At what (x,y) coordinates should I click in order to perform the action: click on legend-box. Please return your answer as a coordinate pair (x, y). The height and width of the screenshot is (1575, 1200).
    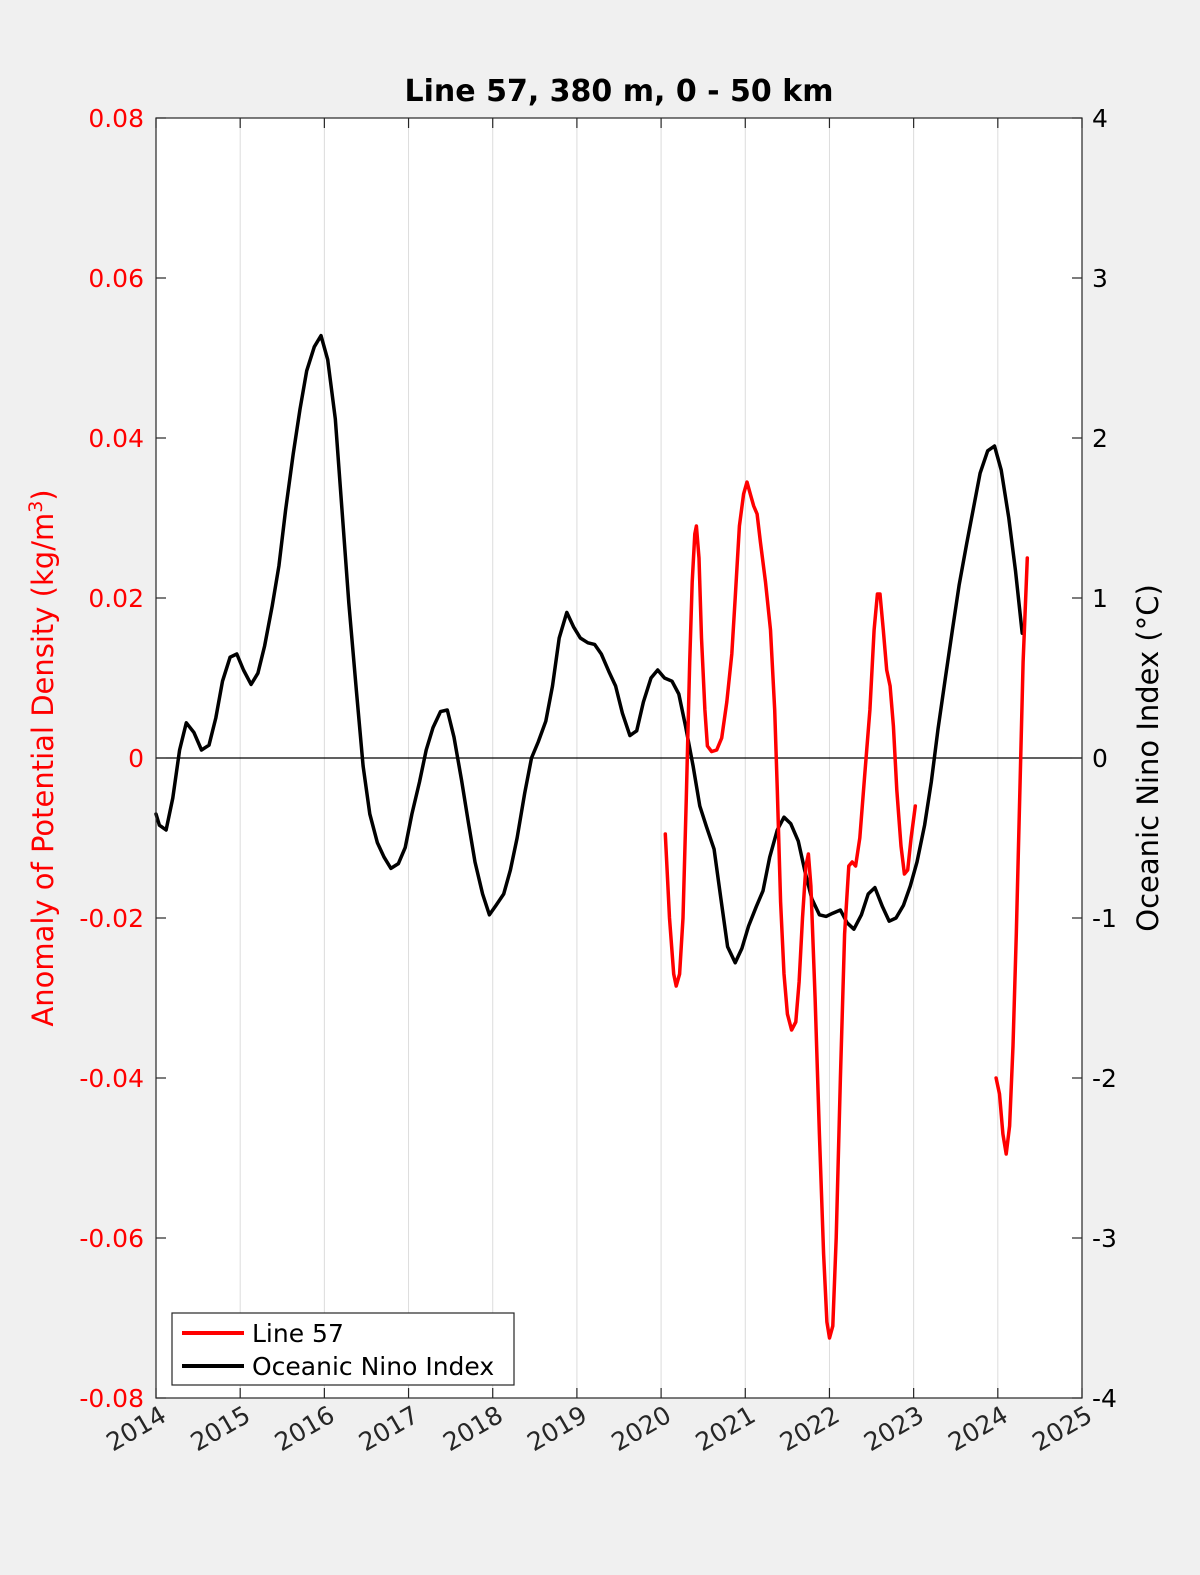
    Looking at the image, I should click on (343, 1349).